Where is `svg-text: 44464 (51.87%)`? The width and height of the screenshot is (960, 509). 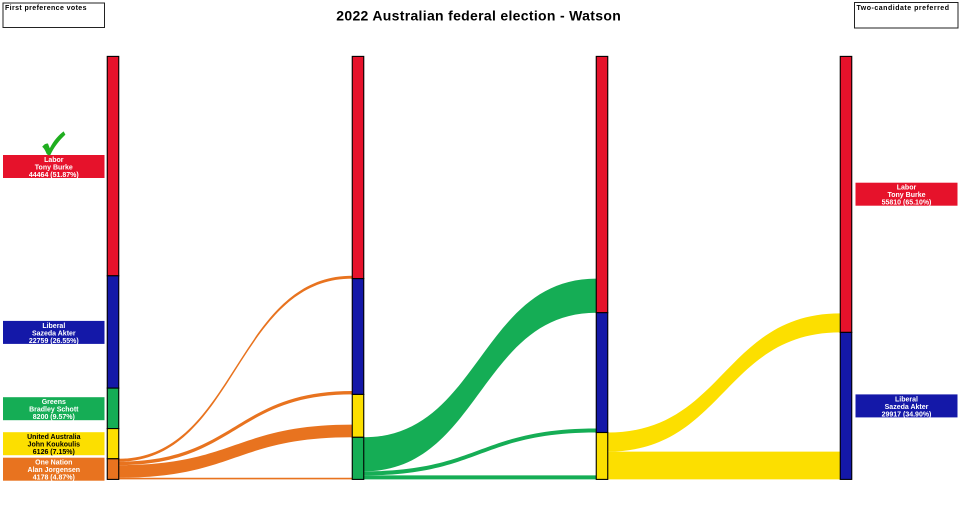 svg-text: 44464 (51.87%) is located at coordinates (54, 175).